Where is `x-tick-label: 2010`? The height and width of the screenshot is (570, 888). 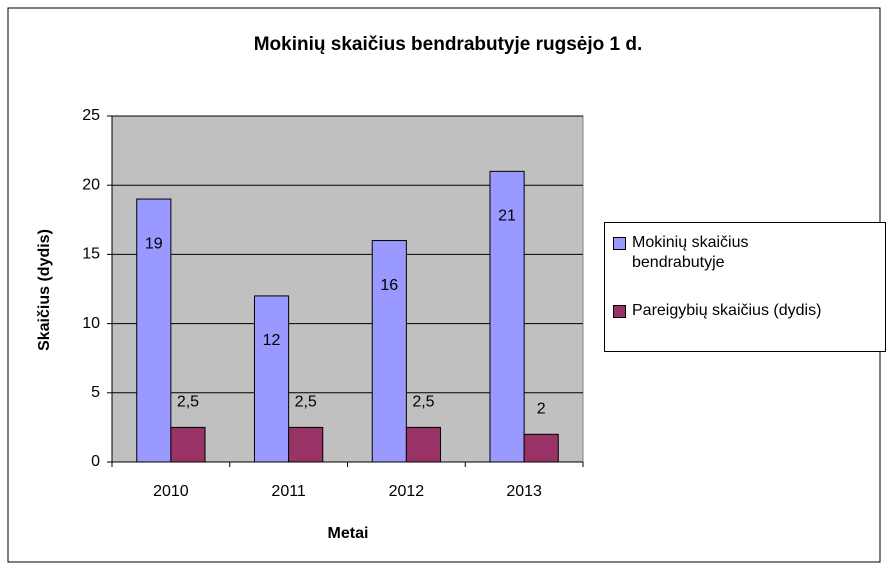 x-tick-label: 2010 is located at coordinates (171, 491).